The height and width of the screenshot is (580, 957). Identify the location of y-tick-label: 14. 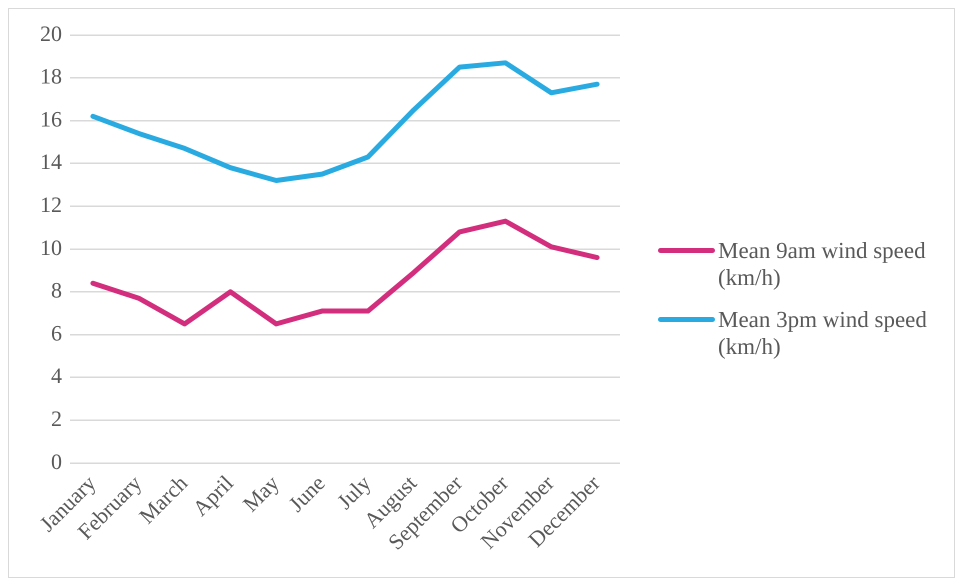
(51, 161).